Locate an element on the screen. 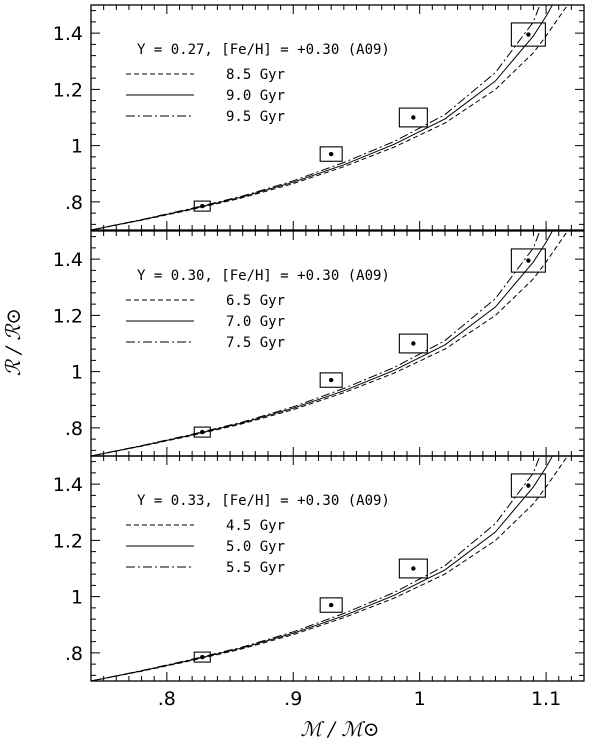  y-axis-title: ℛ / ℛ⊙ is located at coordinates (13, 342).